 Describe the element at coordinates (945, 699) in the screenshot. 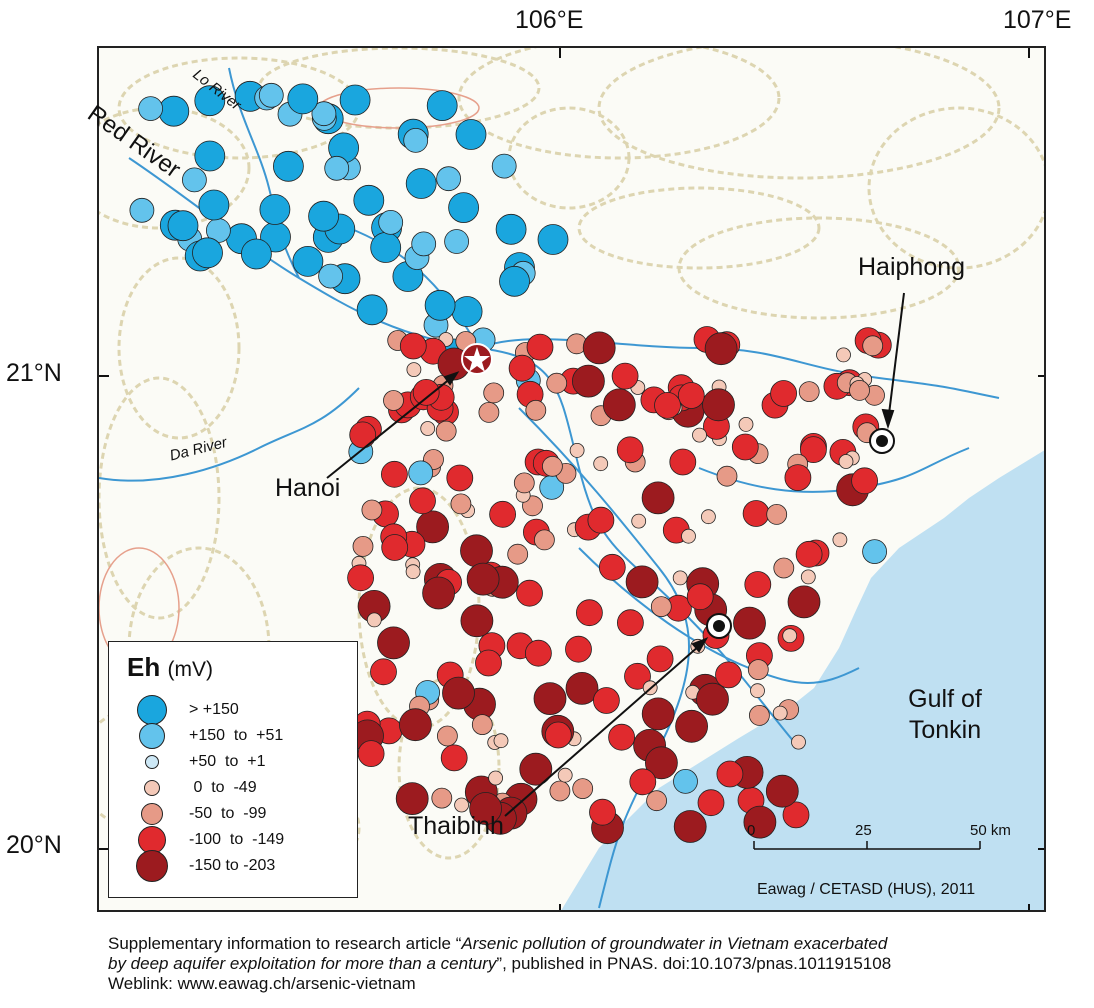

I see `gulf-label-line1: Gulf of` at that location.